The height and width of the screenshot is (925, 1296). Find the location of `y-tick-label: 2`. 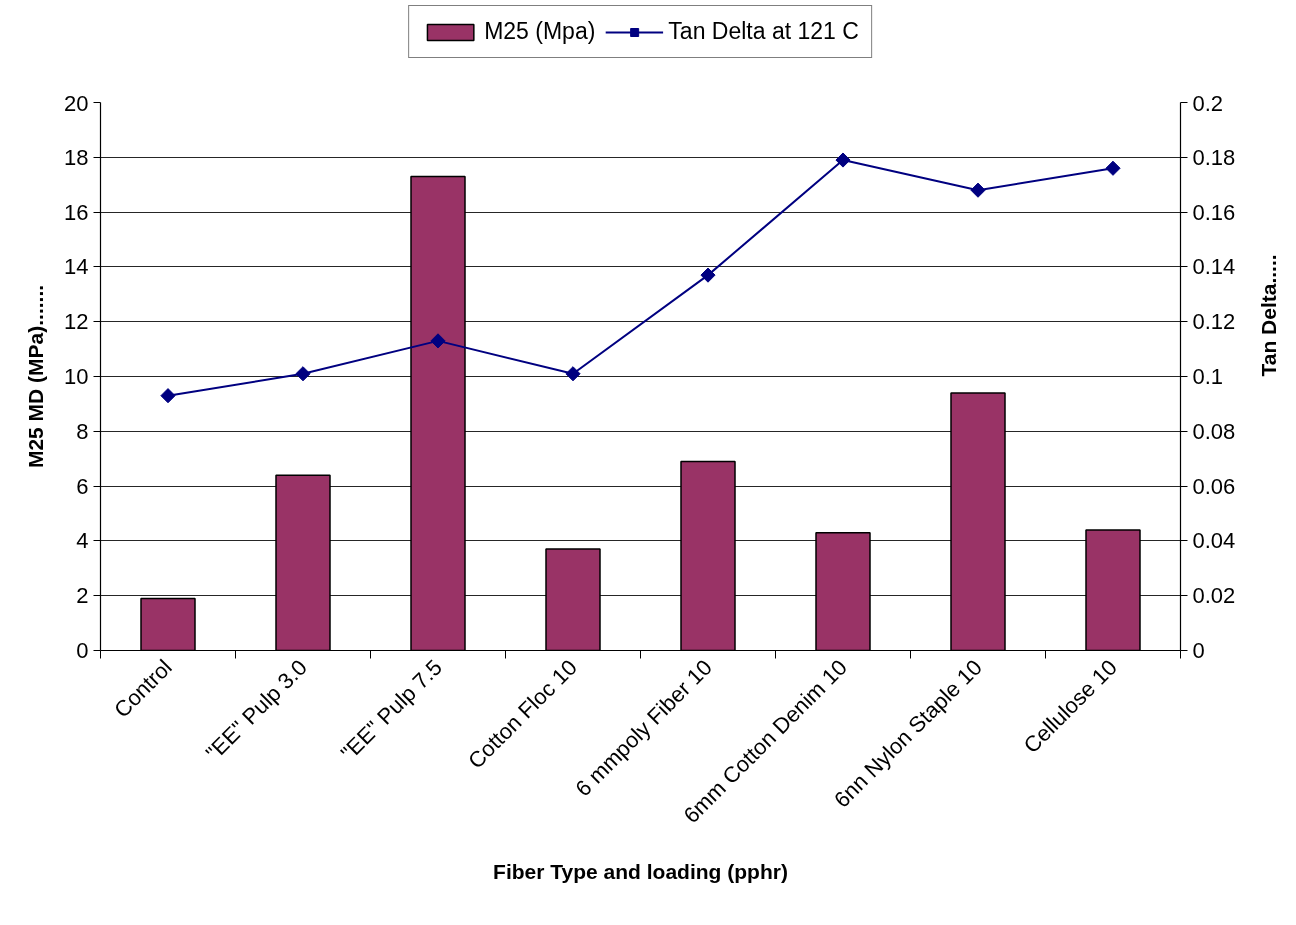

y-tick-label: 2 is located at coordinates (82, 596).